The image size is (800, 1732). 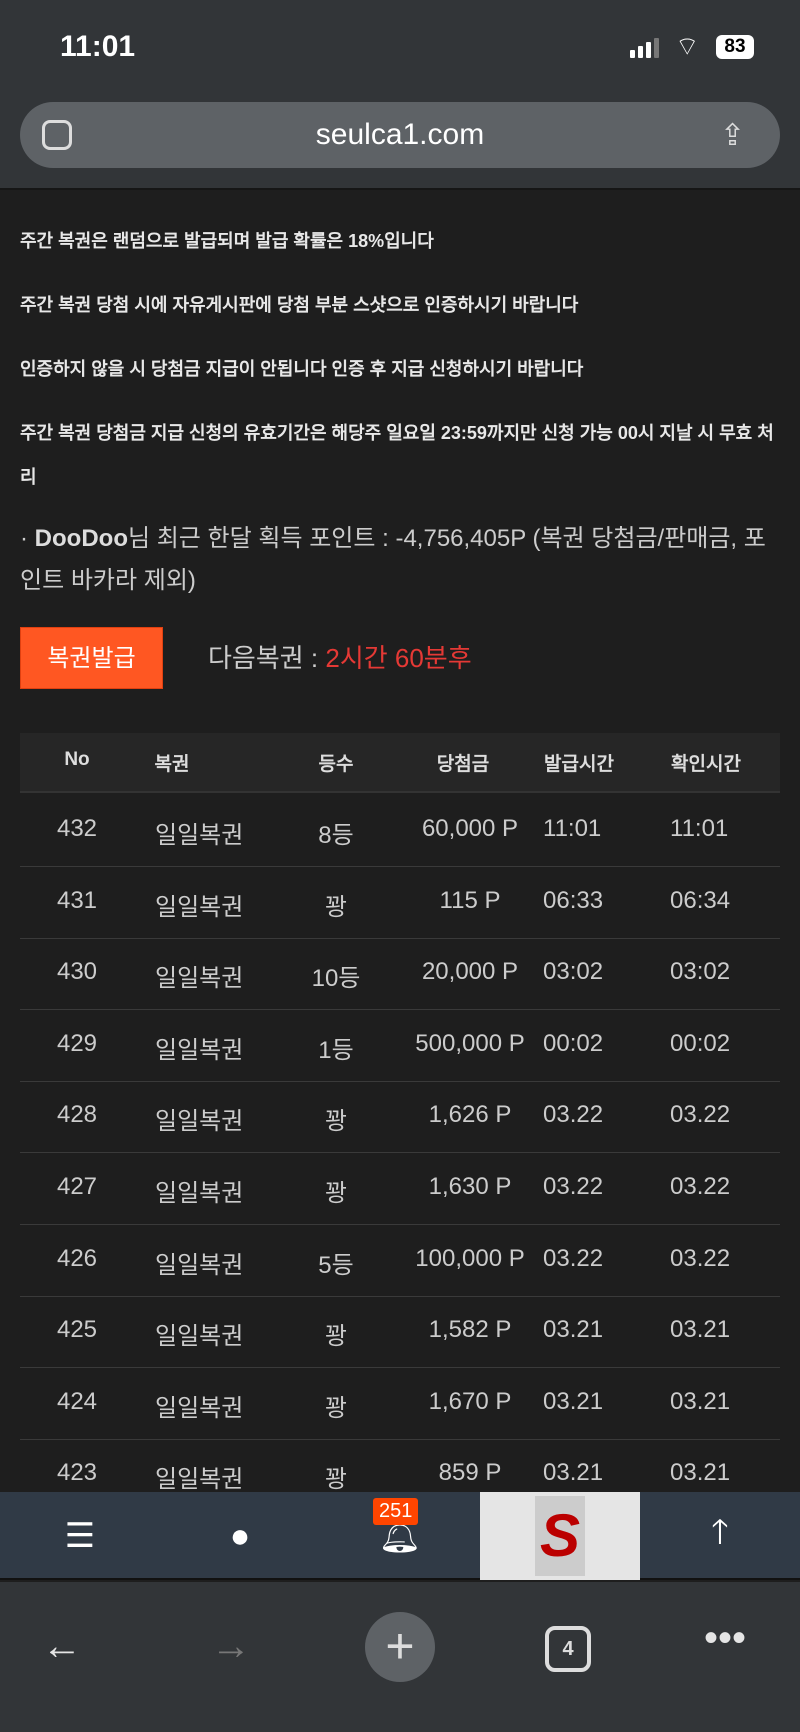 I want to click on logo-image: S, so click(x=560, y=1536).